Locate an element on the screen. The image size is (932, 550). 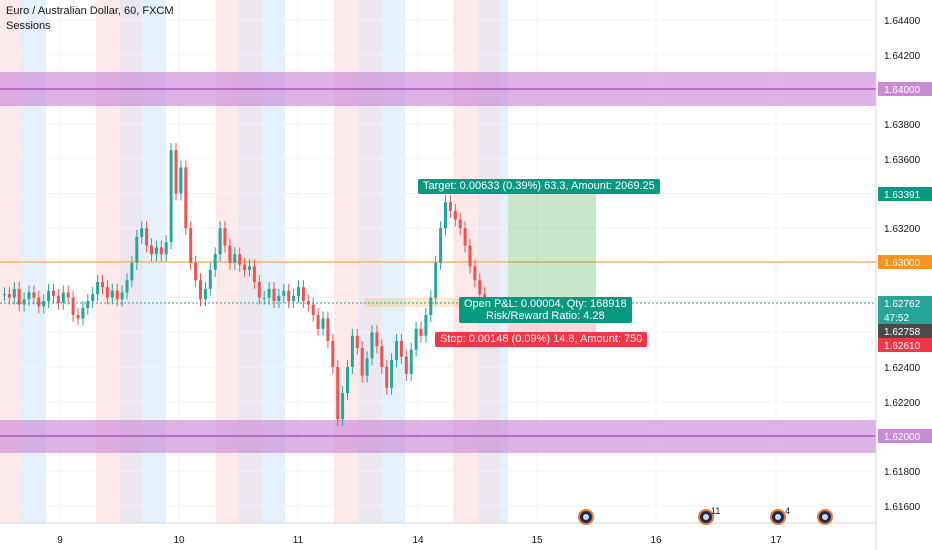
price-tag-current is located at coordinates (905, 303).